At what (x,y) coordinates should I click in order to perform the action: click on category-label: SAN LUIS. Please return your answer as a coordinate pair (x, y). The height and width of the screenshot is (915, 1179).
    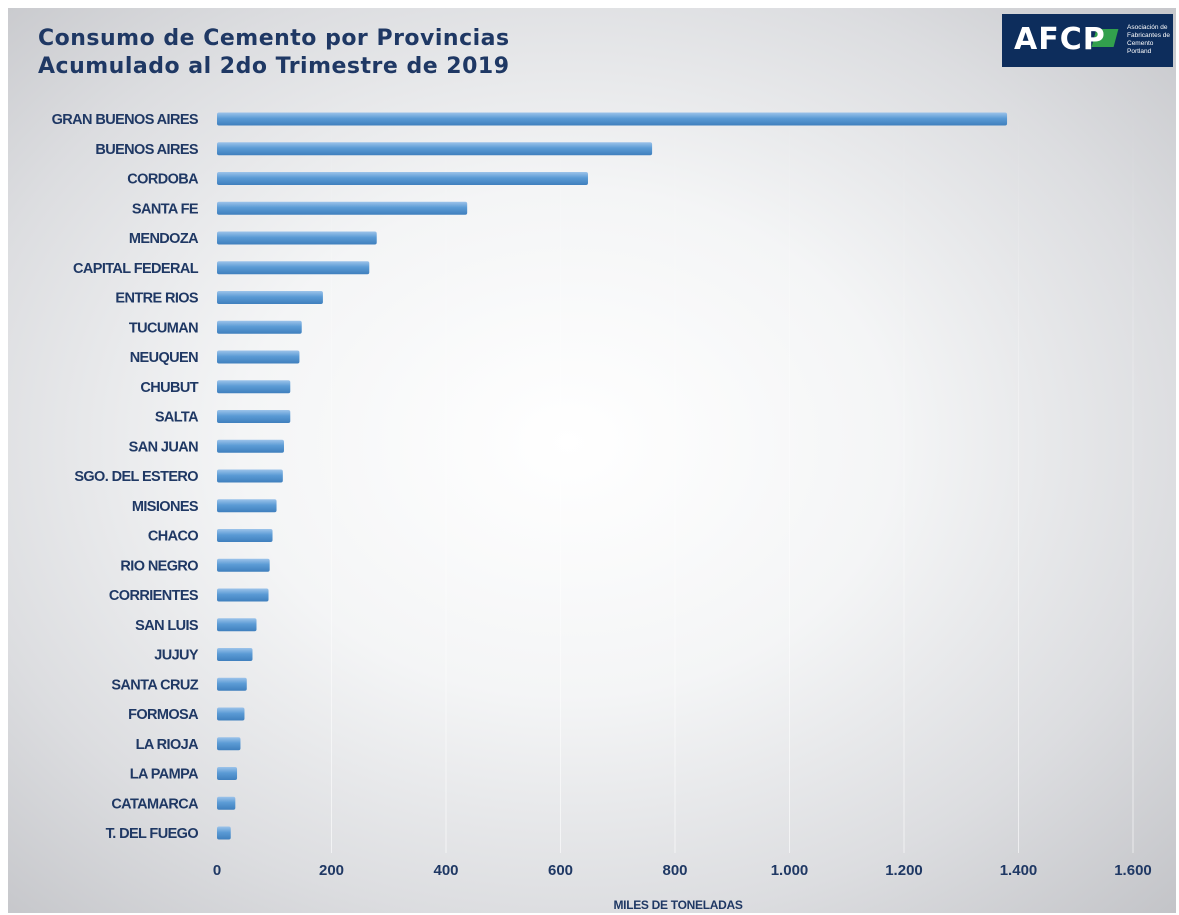
    Looking at the image, I should click on (167, 626).